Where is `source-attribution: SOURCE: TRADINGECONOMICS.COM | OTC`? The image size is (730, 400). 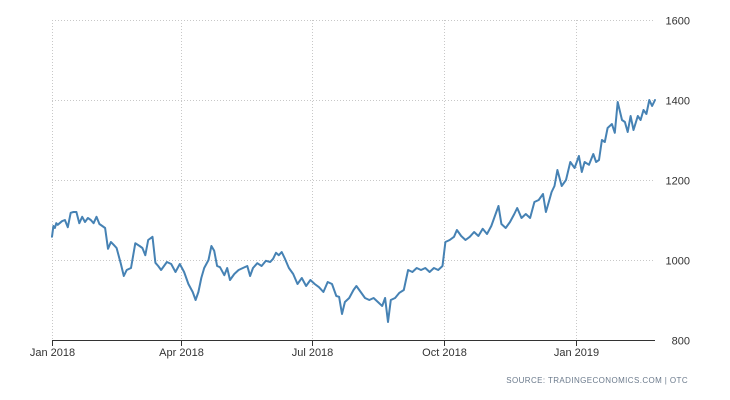
source-attribution: SOURCE: TRADINGECONOMICS.COM | OTC is located at coordinates (597, 380).